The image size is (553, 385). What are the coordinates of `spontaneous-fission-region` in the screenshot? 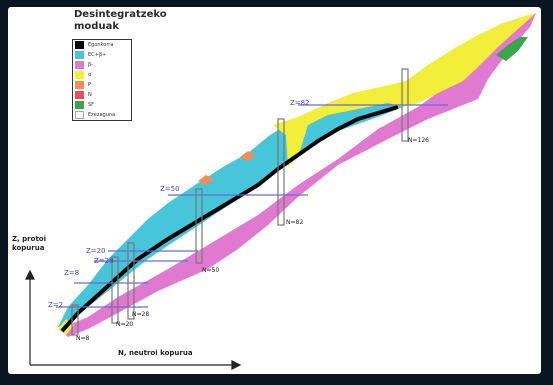 It's located at (512, 49).